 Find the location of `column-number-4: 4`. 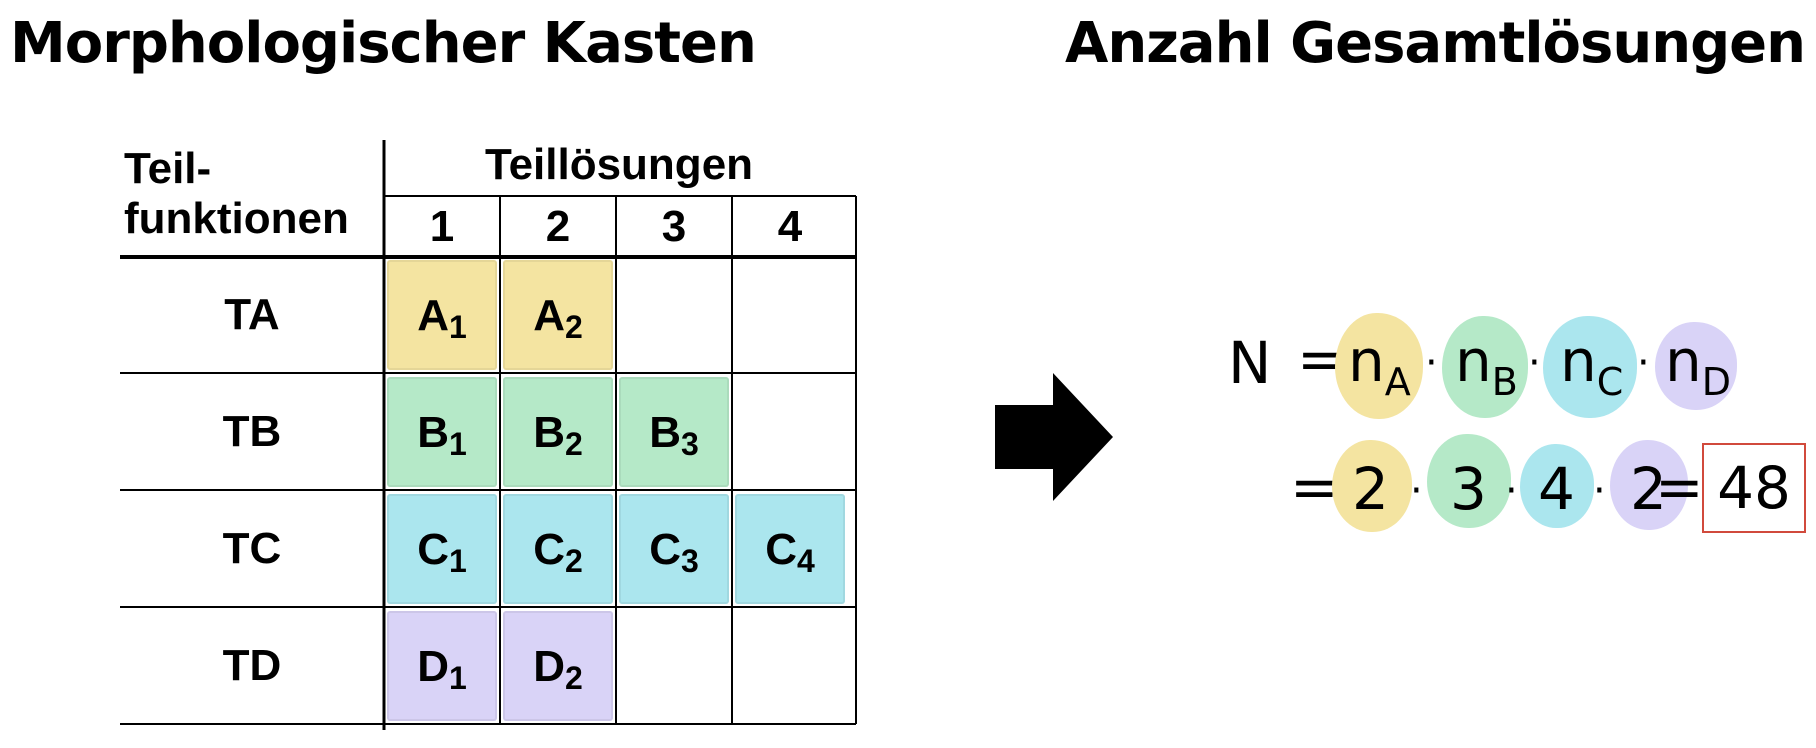

column-number-4: 4 is located at coordinates (790, 226).